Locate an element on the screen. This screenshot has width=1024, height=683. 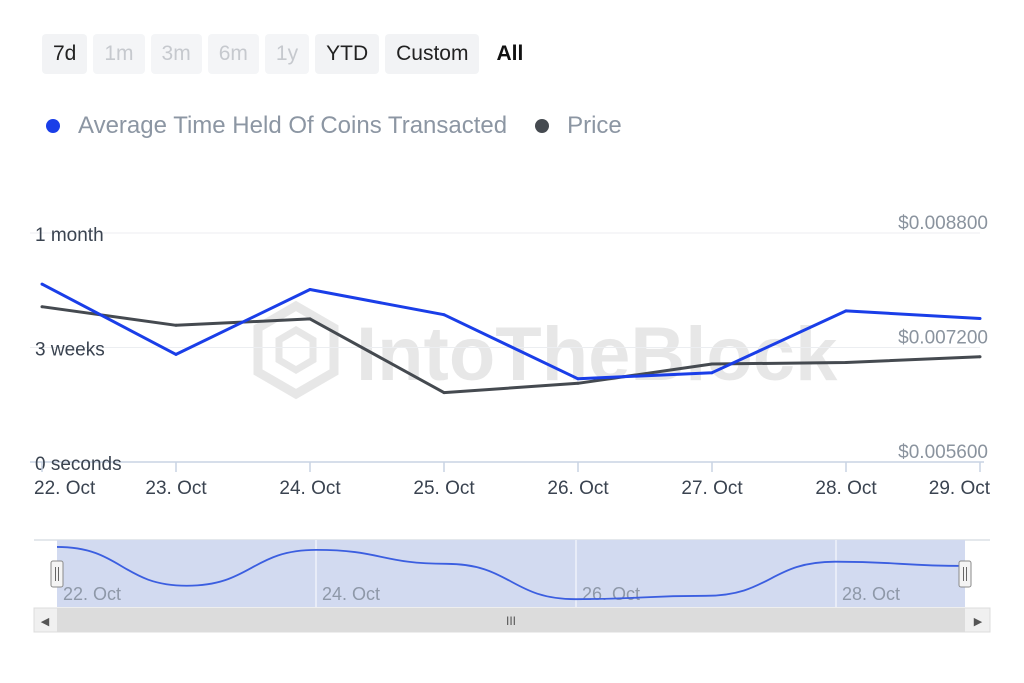
range-selector: 7d 1m 3m 6m 1y YTD Custom All is located at coordinates (288, 55).